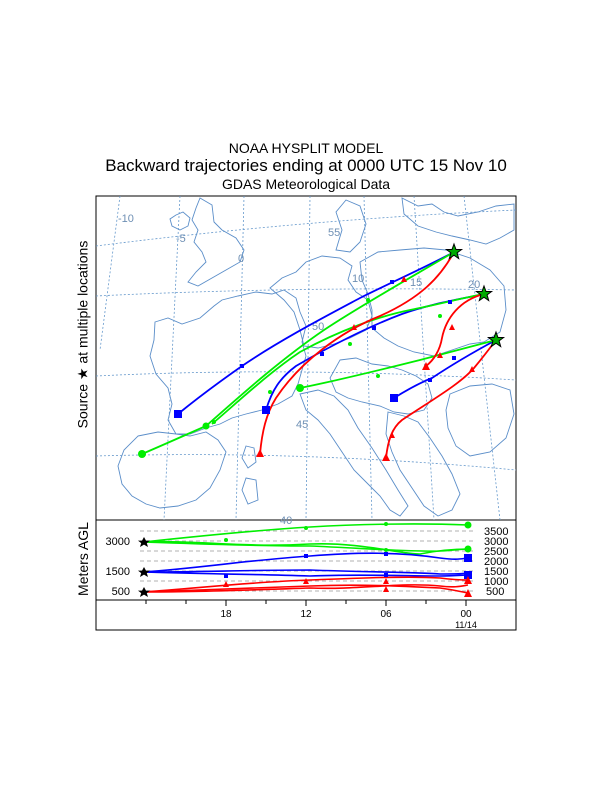 The width and height of the screenshot is (612, 792). I want to click on height-markers, so click(305, 559).